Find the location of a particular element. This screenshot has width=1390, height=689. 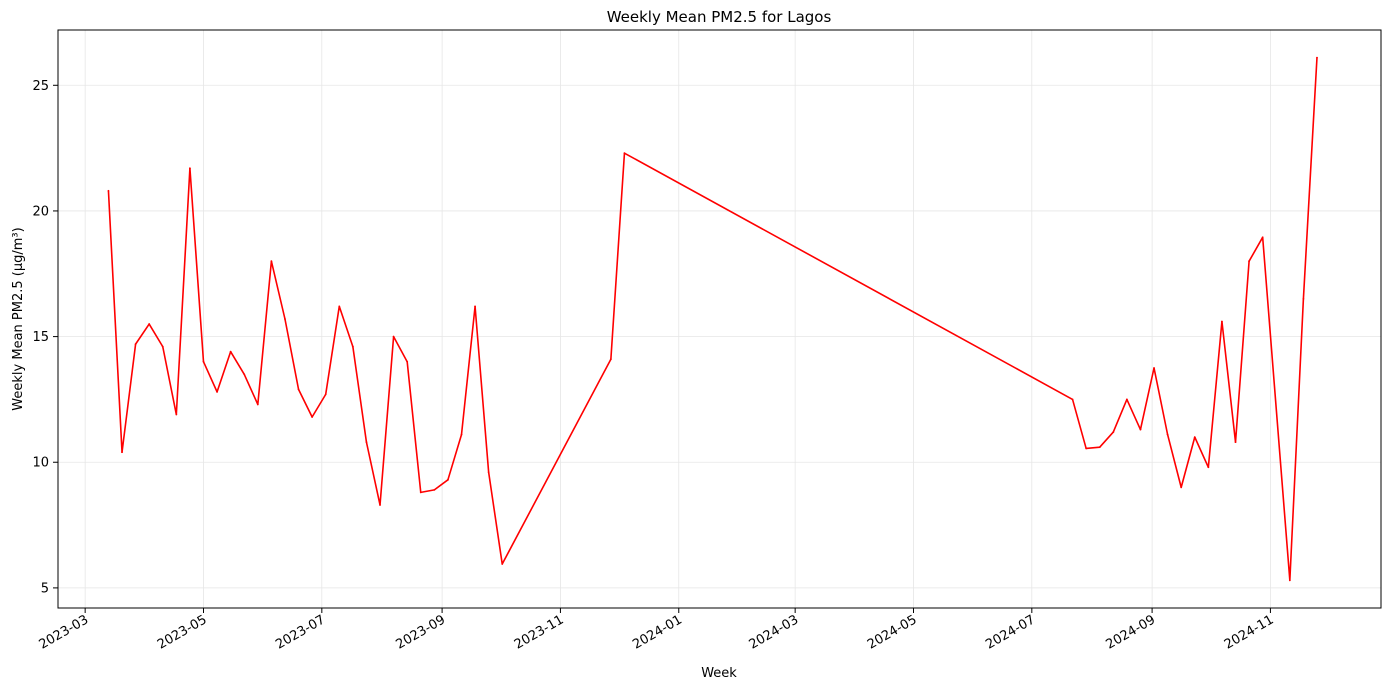

chart-title: Weekly Mean PM2.5 for Lagos is located at coordinates (719, 17).